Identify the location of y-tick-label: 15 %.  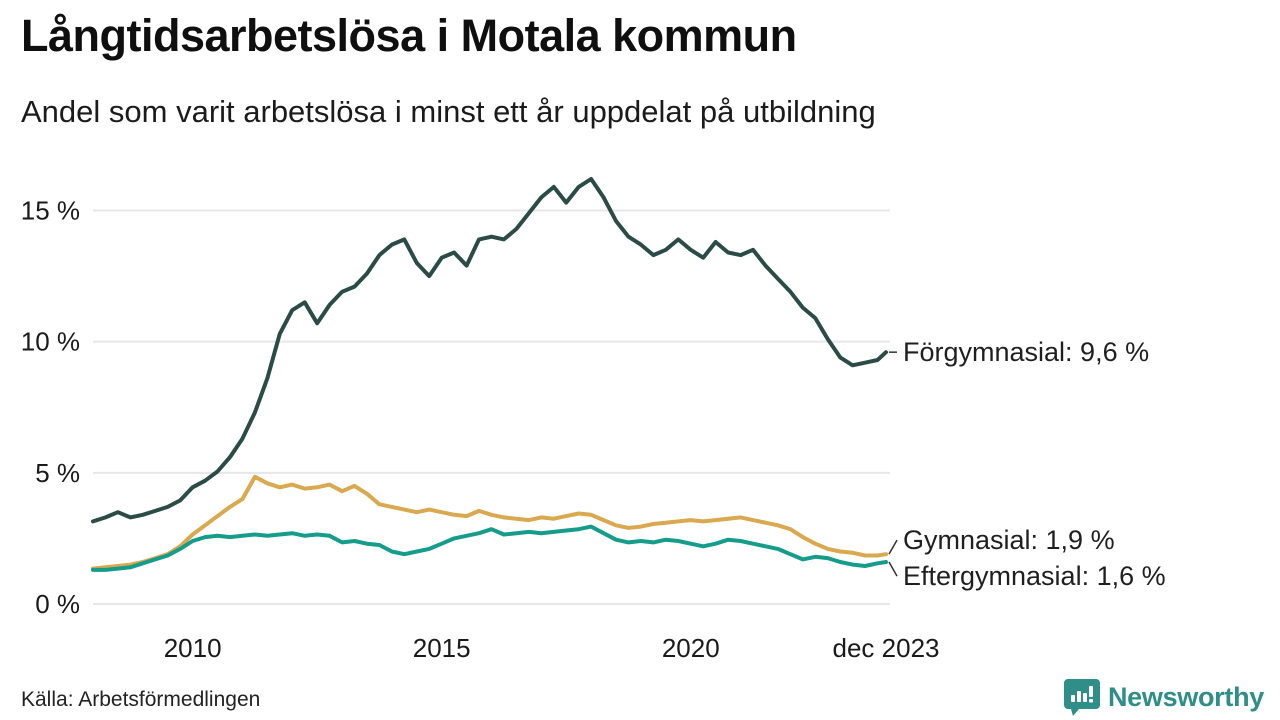
(50, 211).